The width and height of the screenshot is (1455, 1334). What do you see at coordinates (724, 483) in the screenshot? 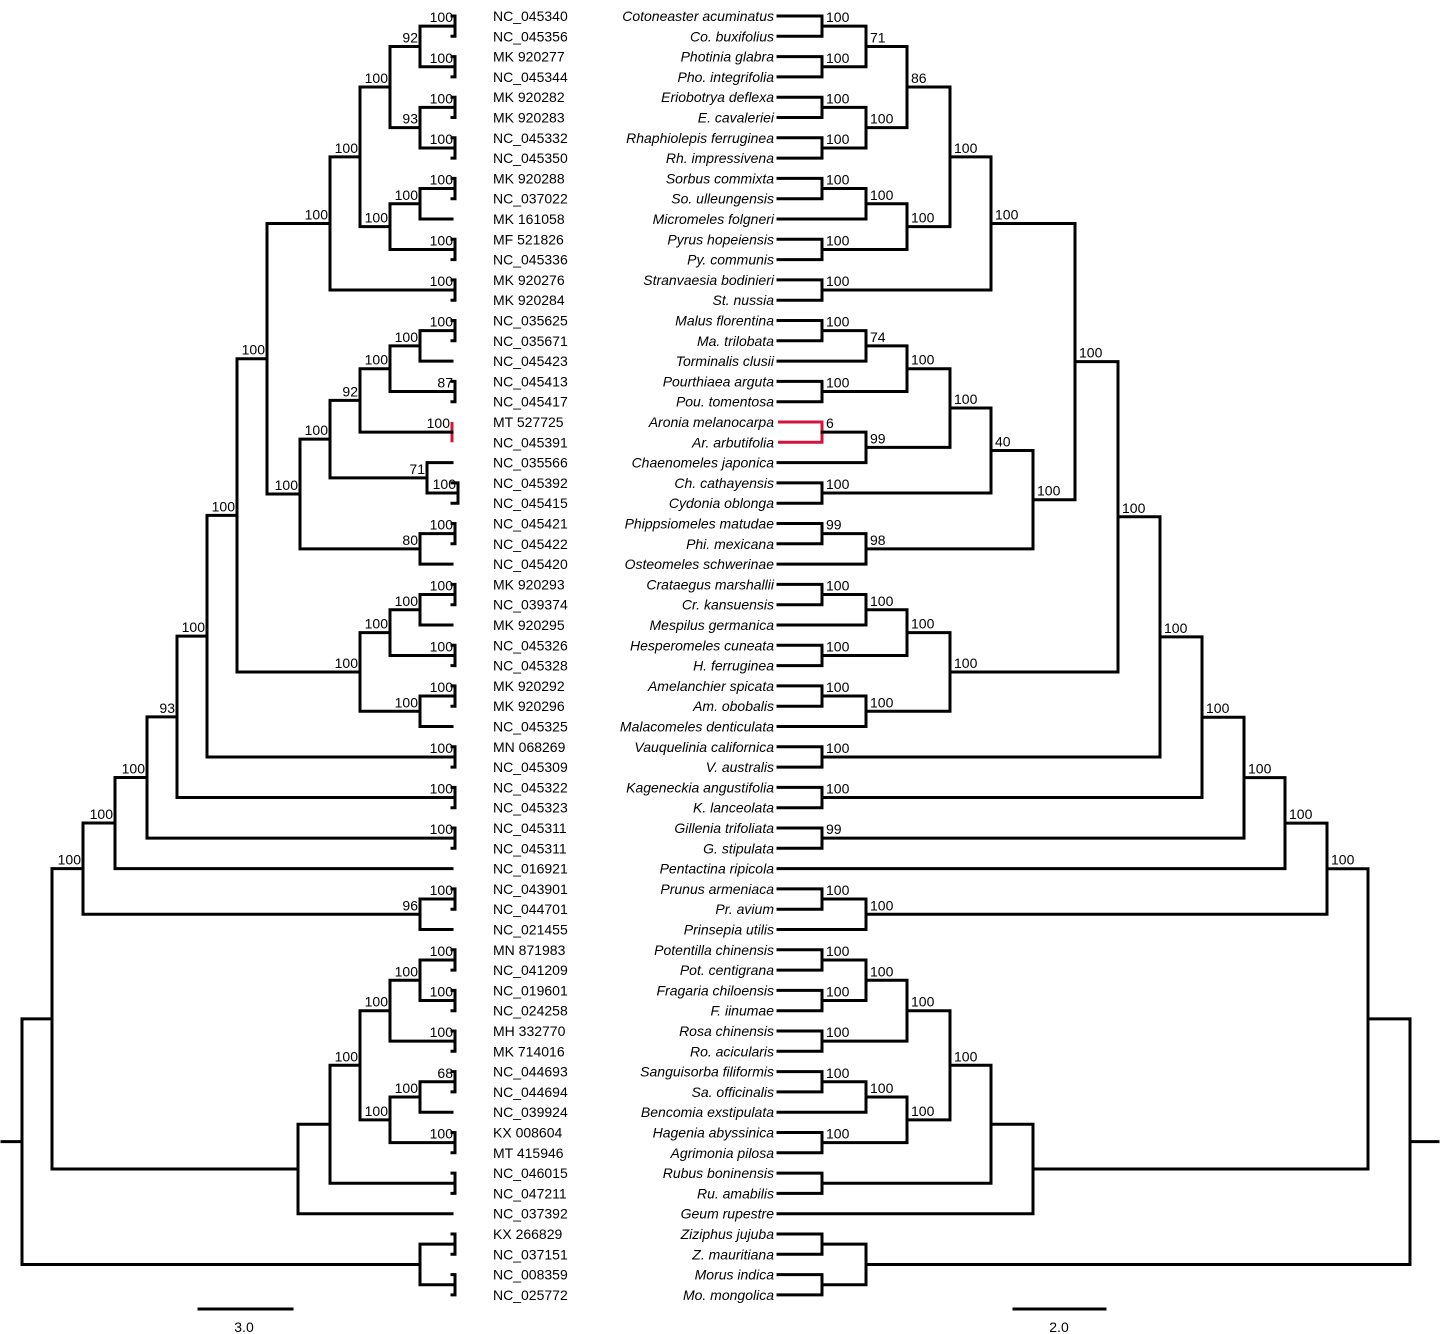
I see `species-label: Ch. cathayensis` at bounding box center [724, 483].